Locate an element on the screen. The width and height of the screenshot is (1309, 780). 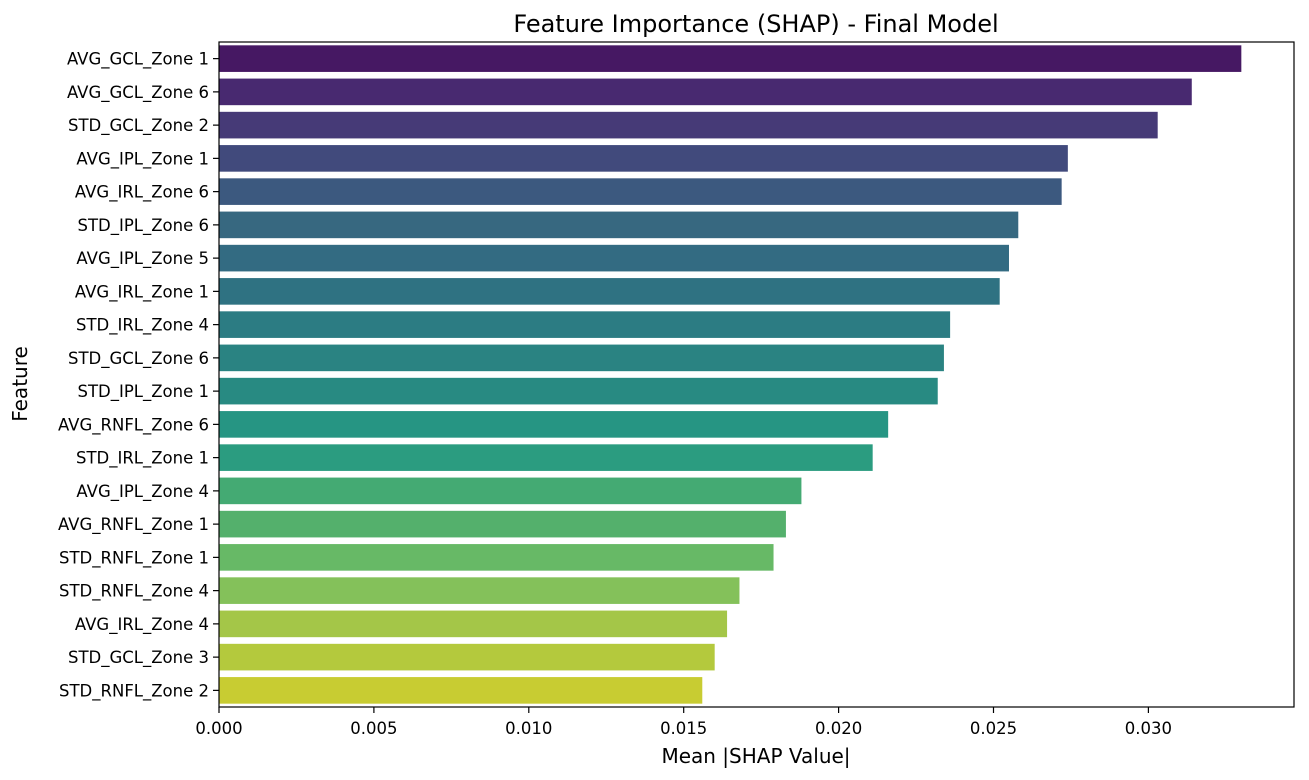
y-tick-label: AVG_IPL_Zone 5 is located at coordinates (142, 259).